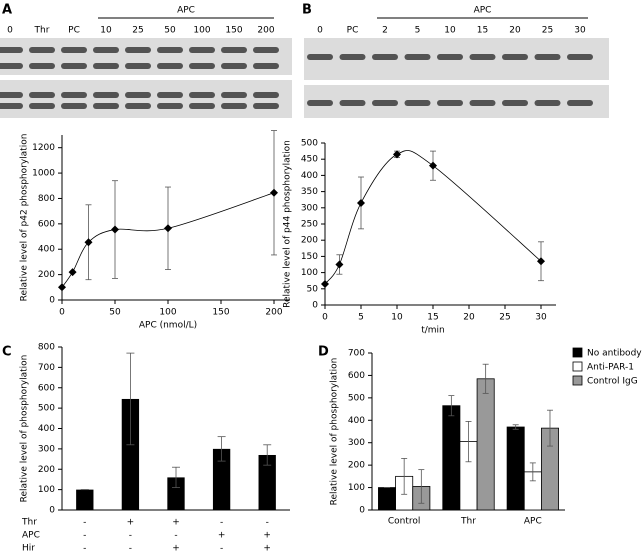 The image size is (643, 556). What do you see at coordinates (482, 31) in the screenshot?
I see `lane-label: 15` at bounding box center [482, 31].